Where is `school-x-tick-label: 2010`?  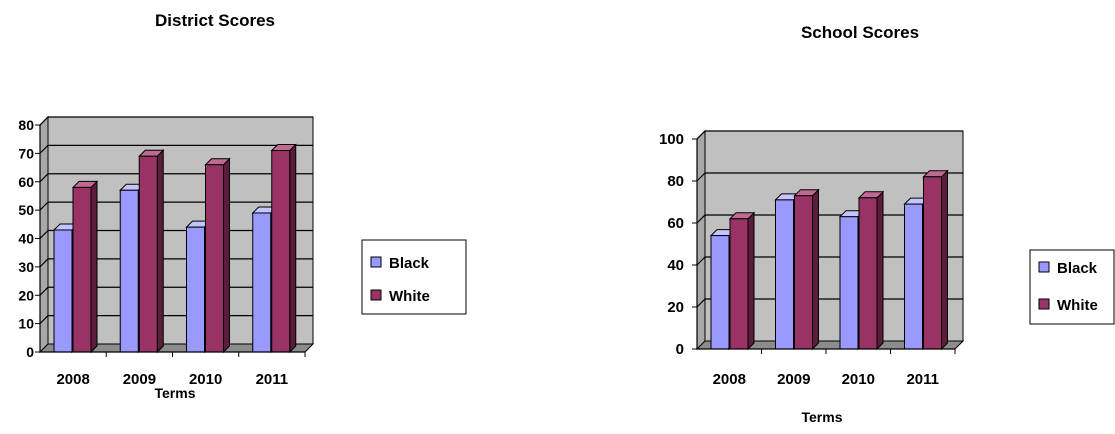 school-x-tick-label: 2010 is located at coordinates (858, 379).